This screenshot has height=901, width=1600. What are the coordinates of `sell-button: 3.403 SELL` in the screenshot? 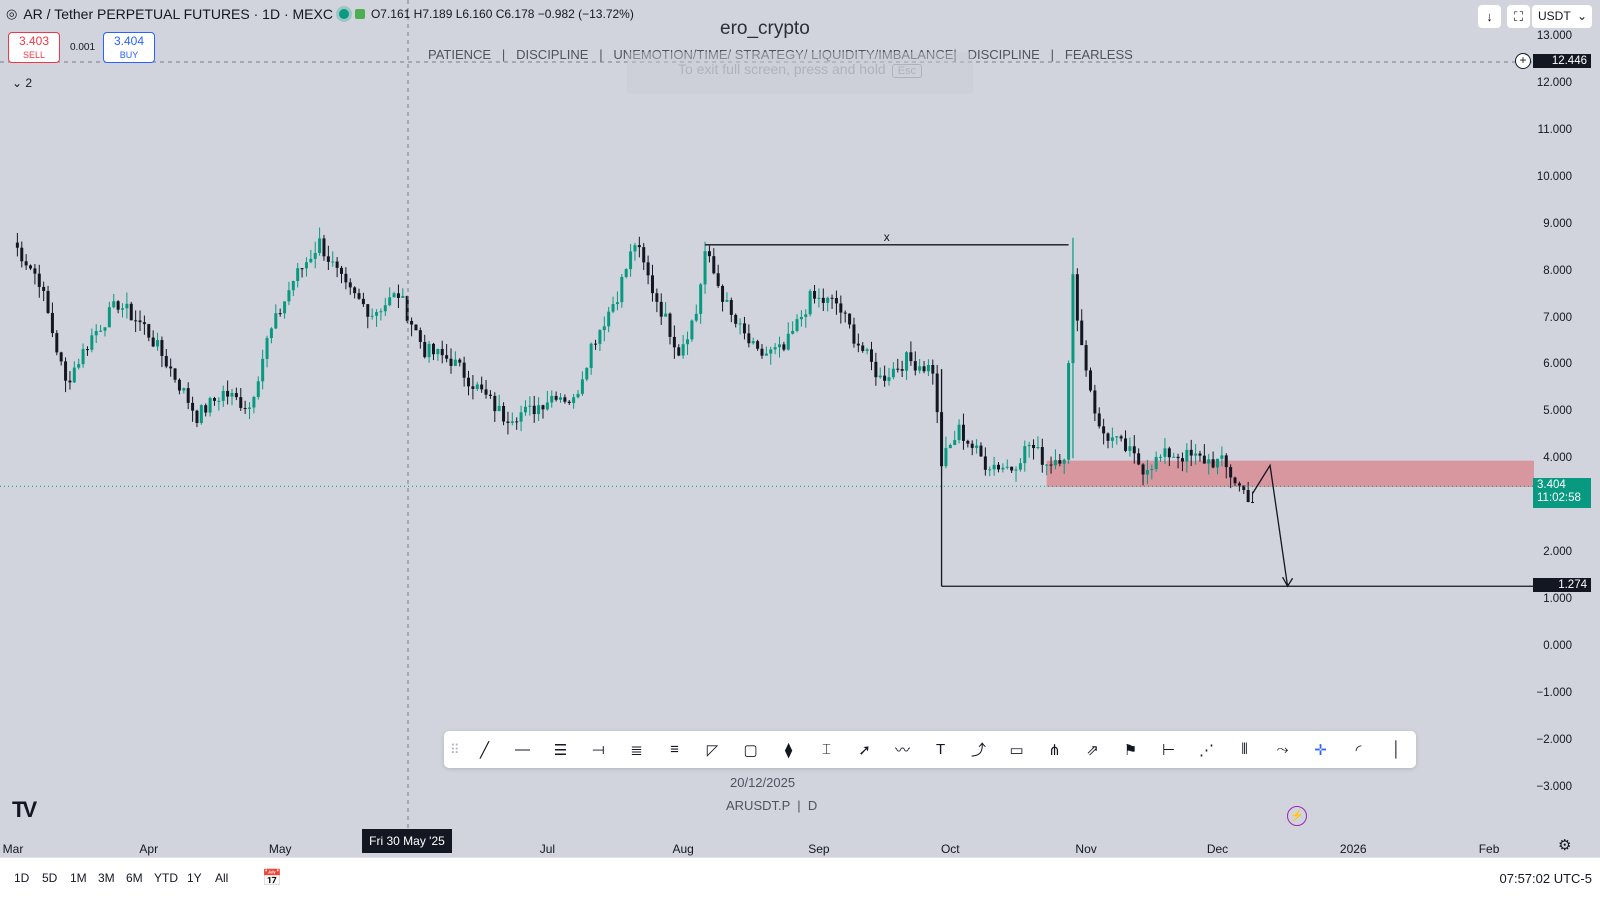 It's located at (34, 47).